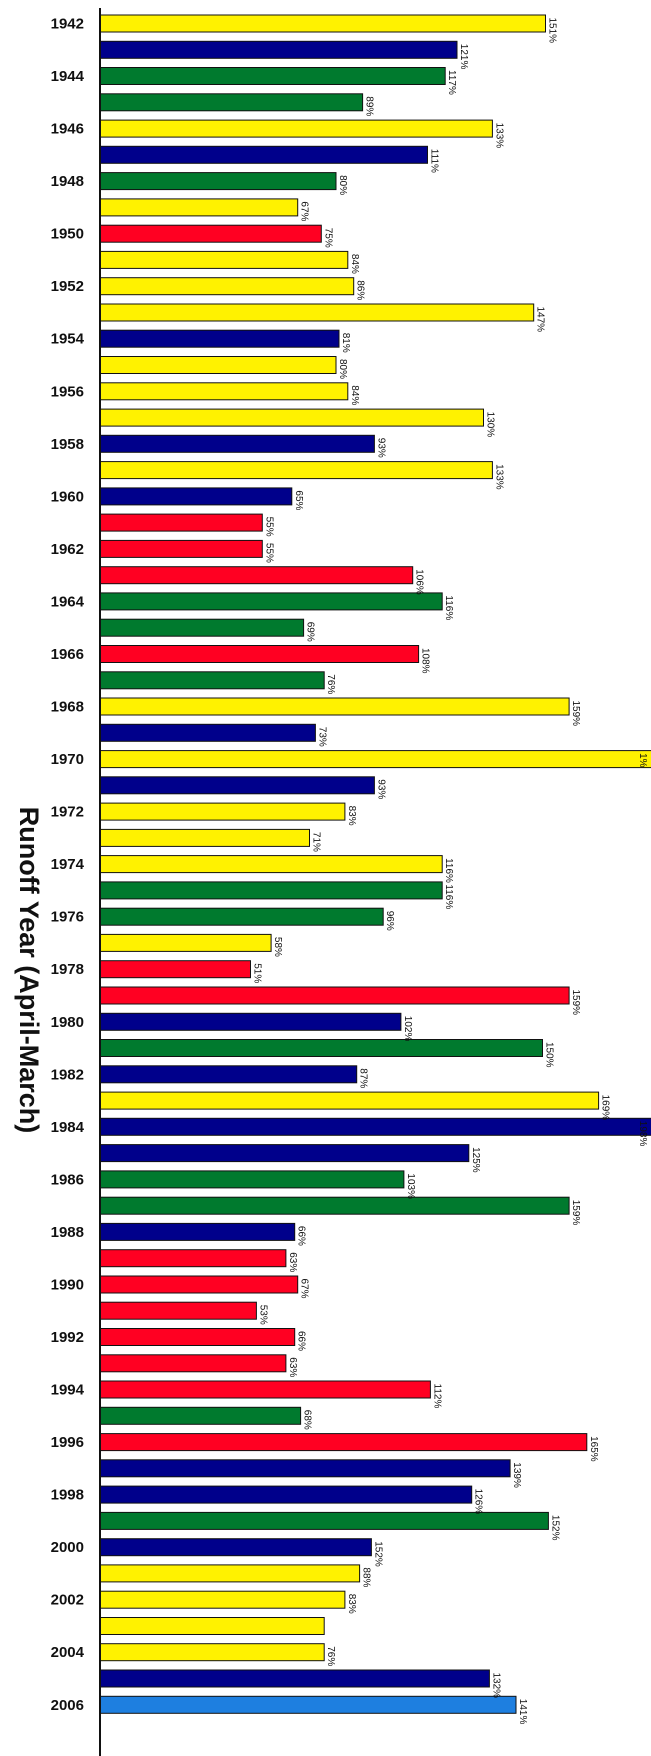 The height and width of the screenshot is (1756, 651). I want to click on value-label-1971: 93%, so click(380, 789).